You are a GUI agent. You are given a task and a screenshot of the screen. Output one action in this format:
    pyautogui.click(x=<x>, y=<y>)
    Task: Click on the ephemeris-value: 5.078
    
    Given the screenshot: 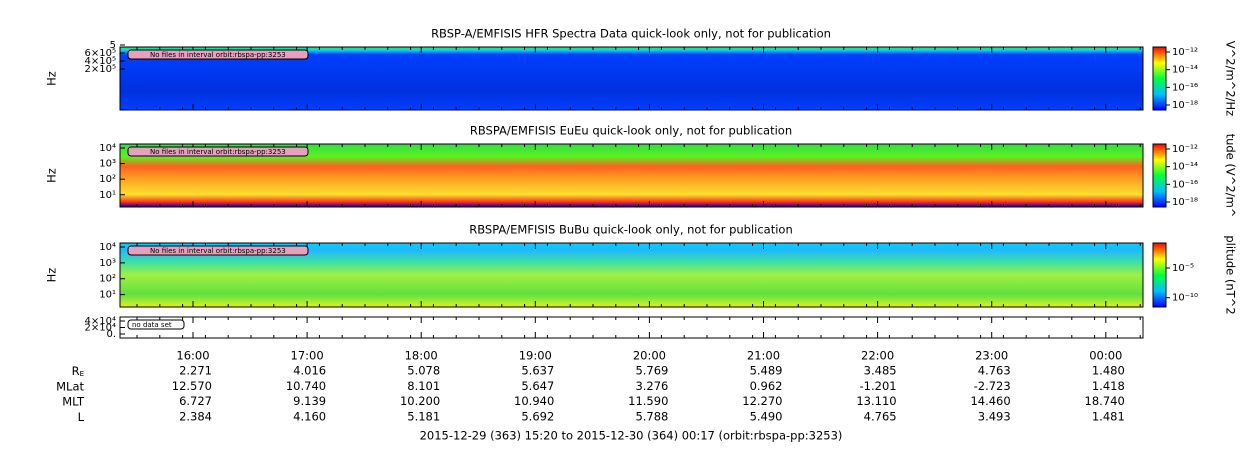 What is the action you would take?
    pyautogui.click(x=423, y=371)
    